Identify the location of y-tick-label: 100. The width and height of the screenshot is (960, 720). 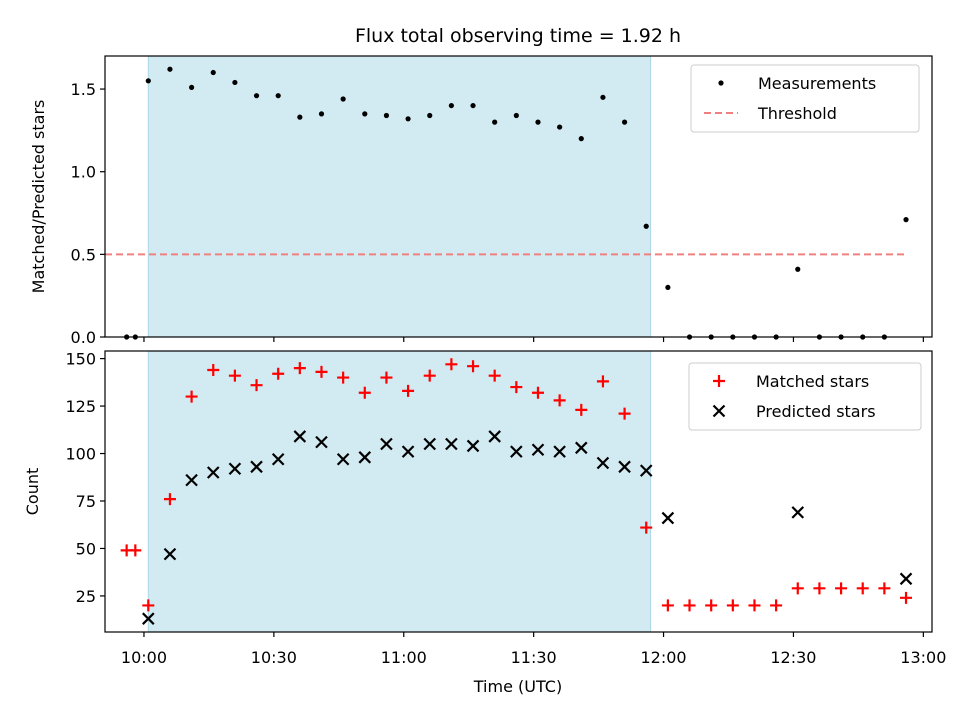
(80, 454).